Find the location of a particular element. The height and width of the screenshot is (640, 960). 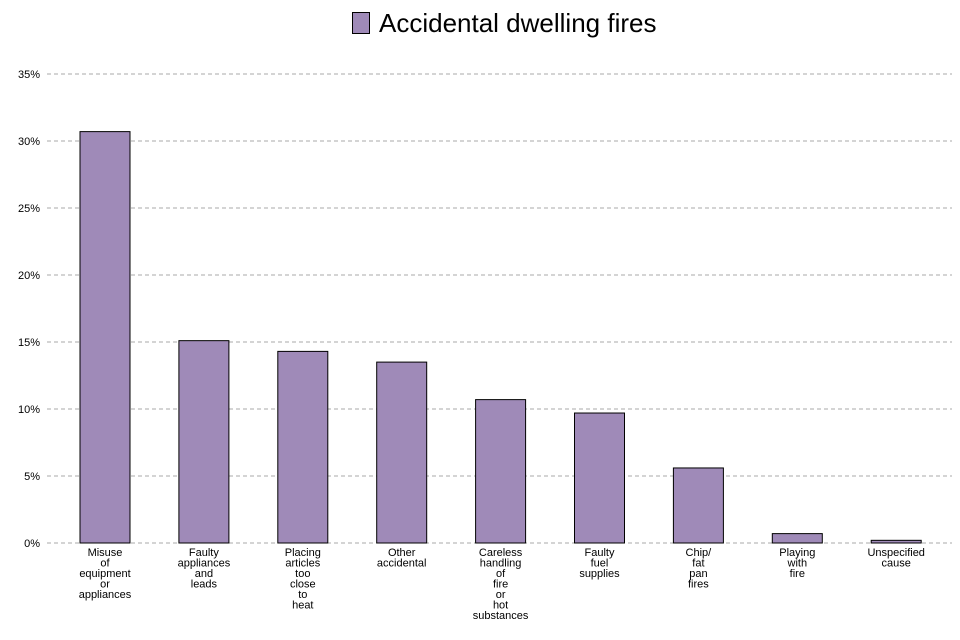

x-tick-label: Chip/fat pan fires is located at coordinates (699, 569).